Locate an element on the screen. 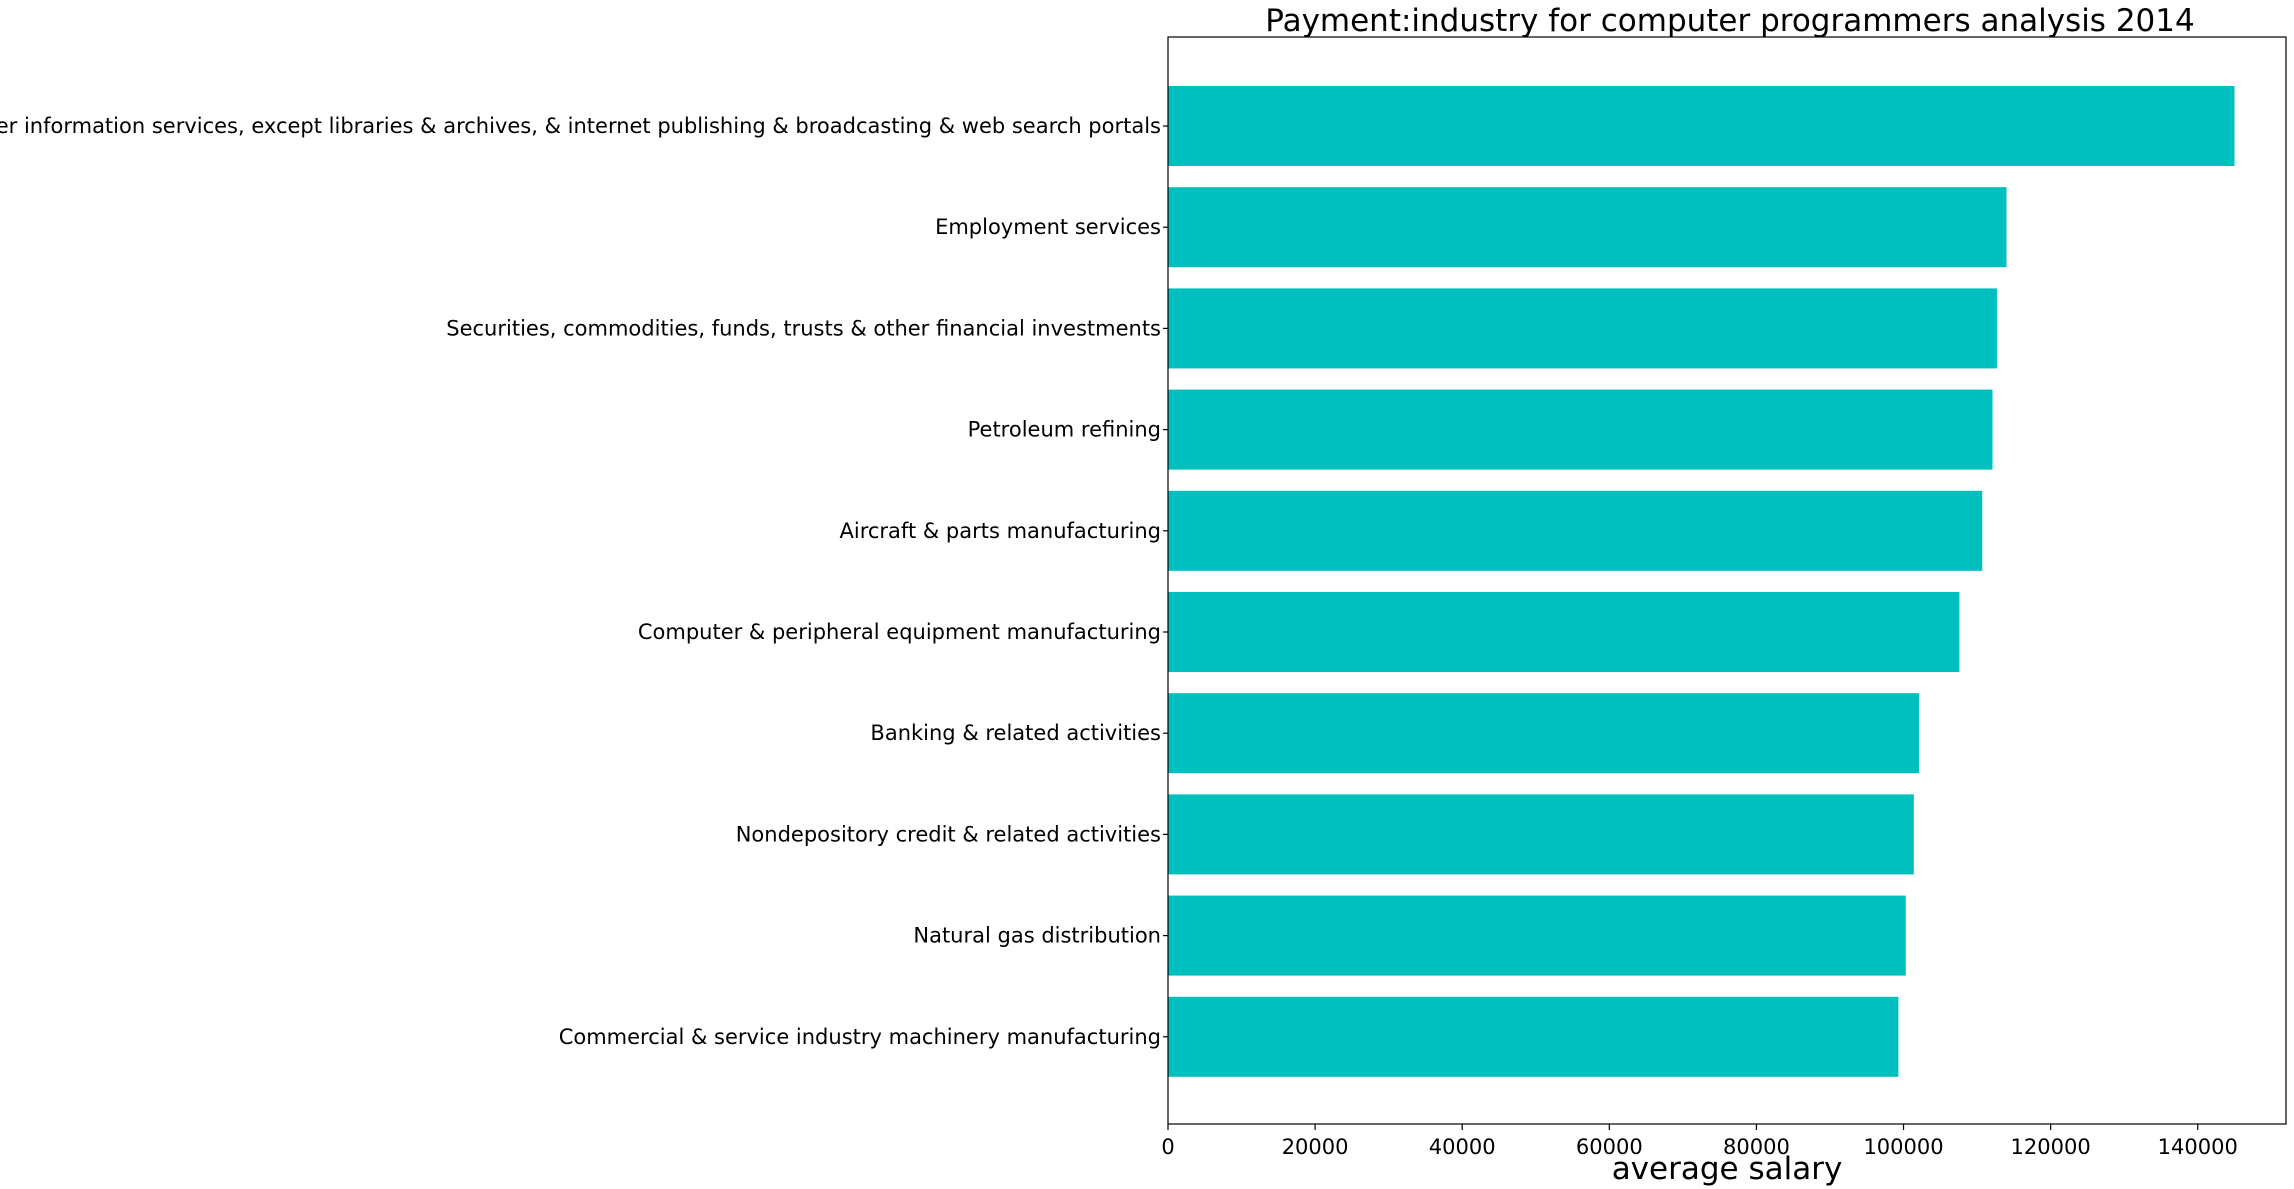  y-tick-label: Natural gas distribution is located at coordinates (1037, 936).